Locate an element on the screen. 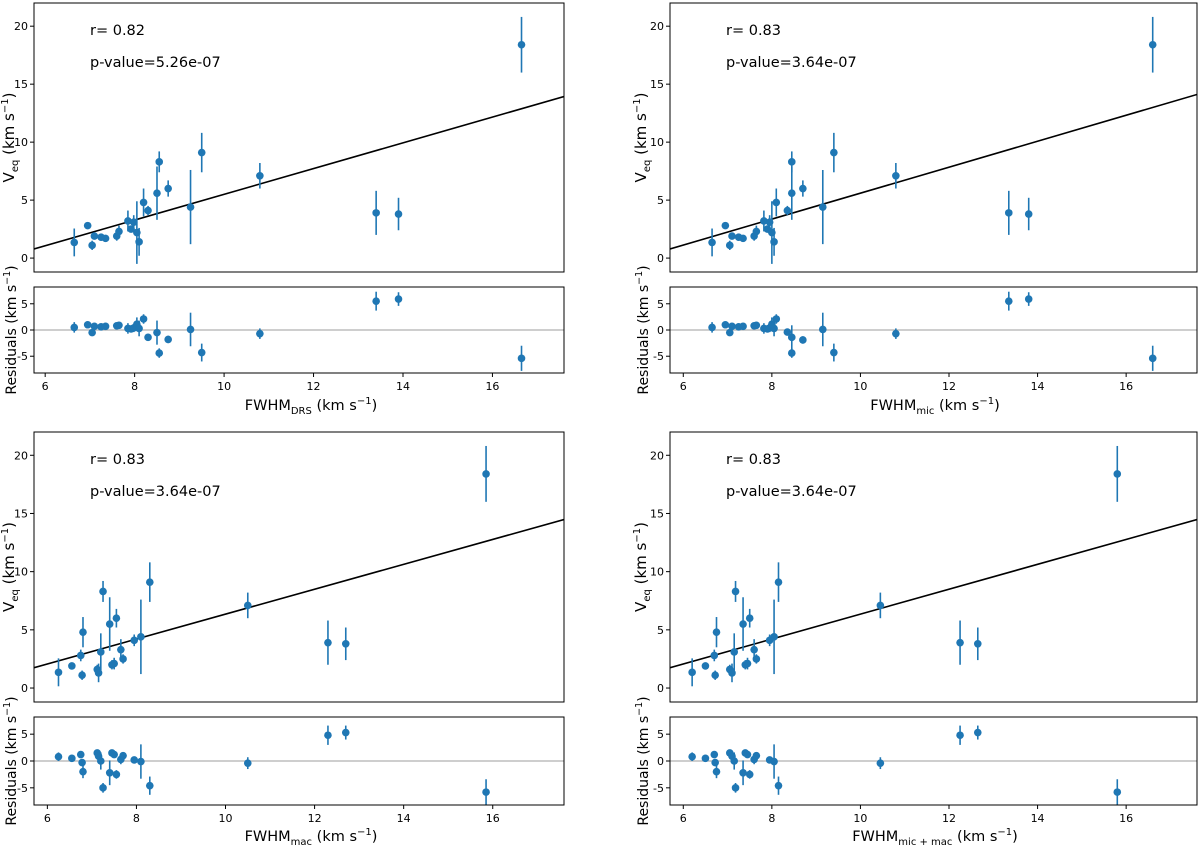  y-axis-label: Veq (km s−1) is located at coordinates (642, 567).